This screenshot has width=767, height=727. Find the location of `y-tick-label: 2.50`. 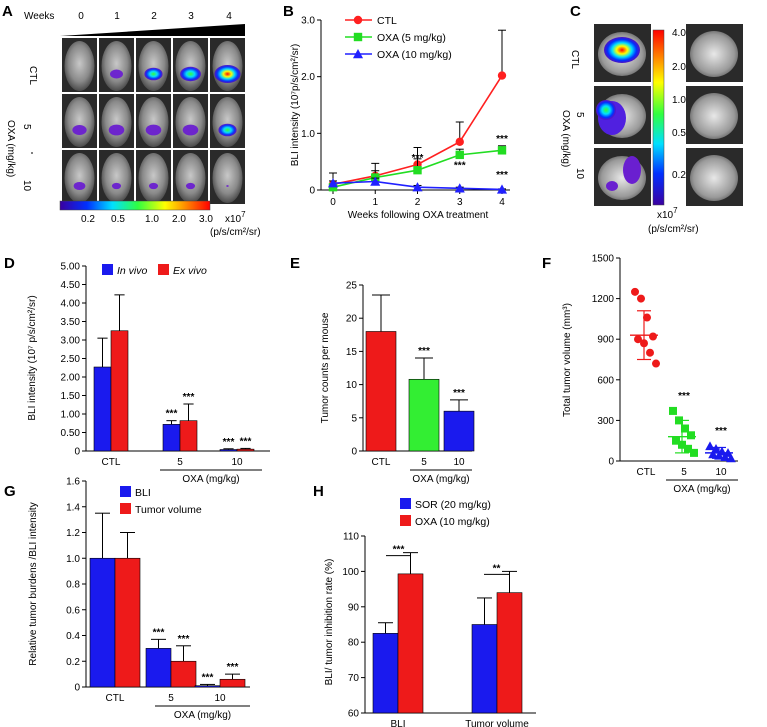

y-tick-label: 2.50 is located at coordinates (71, 359).